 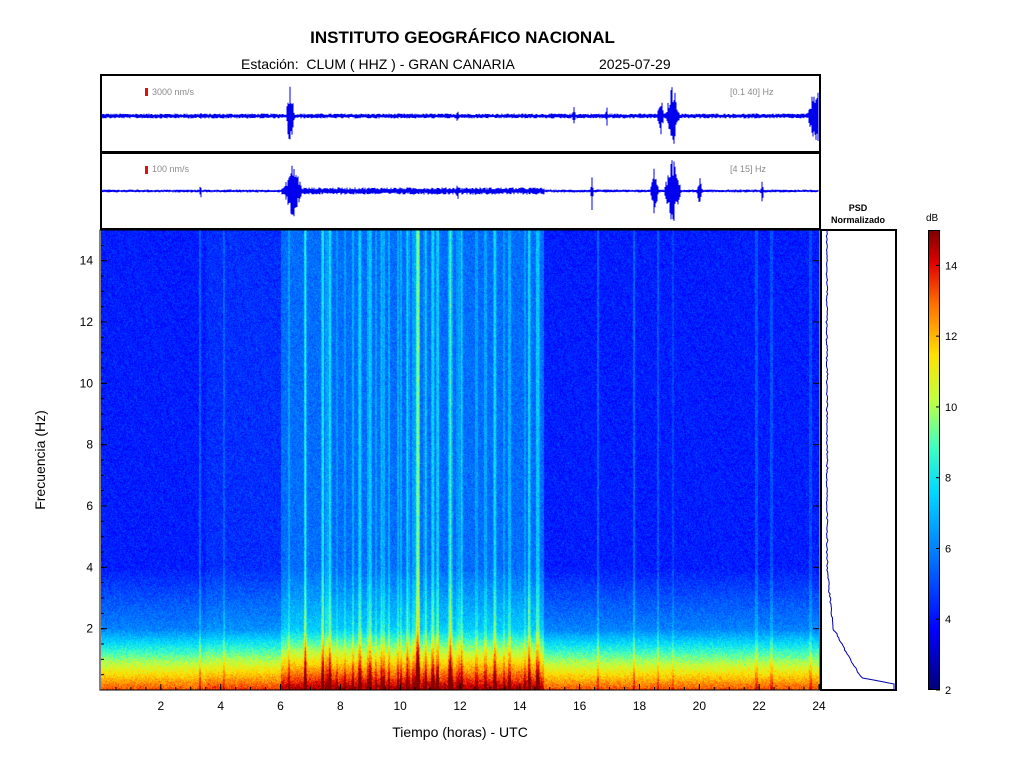 I want to click on filtered-scale-marker, so click(x=146, y=170).